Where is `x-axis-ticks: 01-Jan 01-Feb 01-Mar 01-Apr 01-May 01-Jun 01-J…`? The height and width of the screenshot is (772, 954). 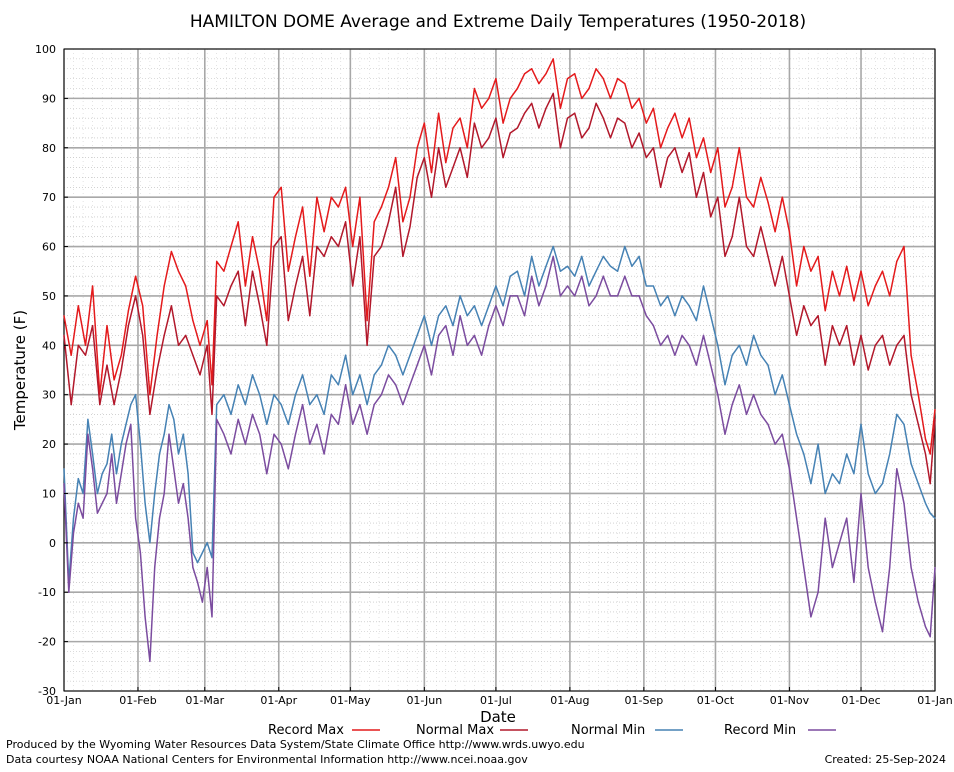 x-axis-ticks: 01-Jan 01-Feb 01-Mar 01-Apr 01-May 01-Jun 01-J… is located at coordinates (499, 697).